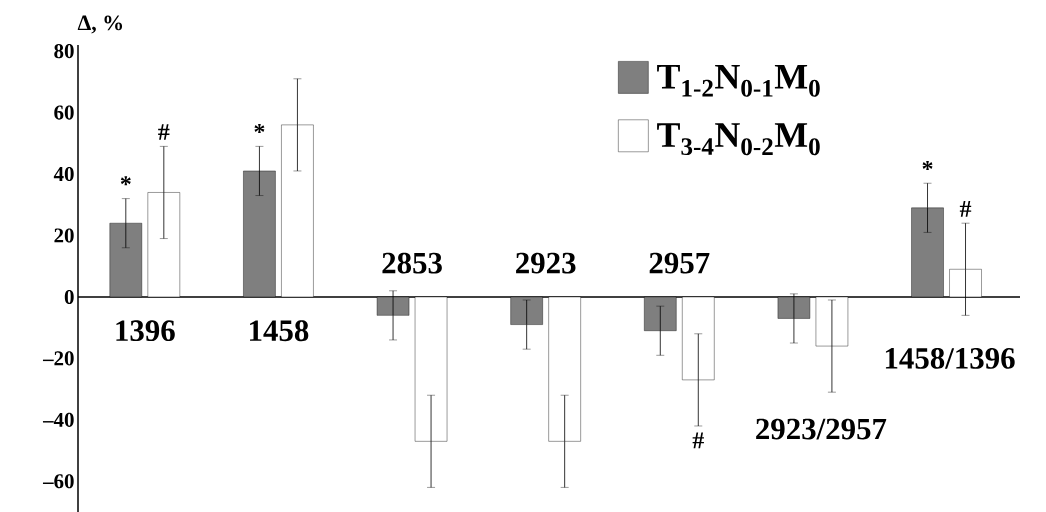 The height and width of the screenshot is (512, 1046). I want to click on y-tick-label: –20, so click(58, 358).